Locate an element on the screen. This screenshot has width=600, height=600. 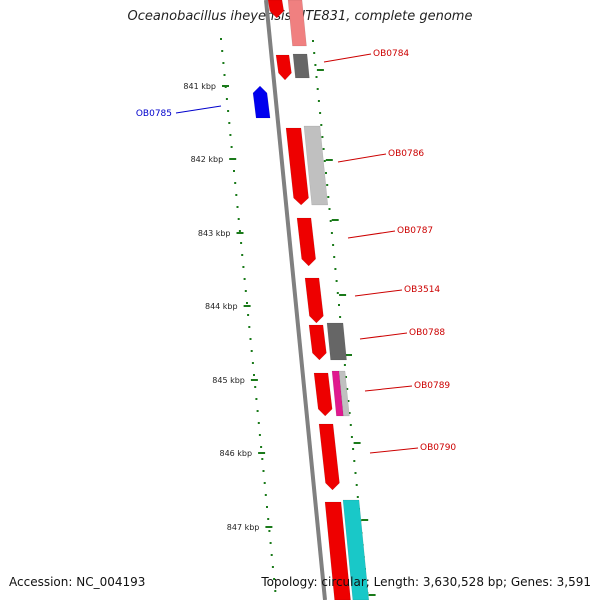
gene-feature-ob0787 is located at coordinates (306, 242).